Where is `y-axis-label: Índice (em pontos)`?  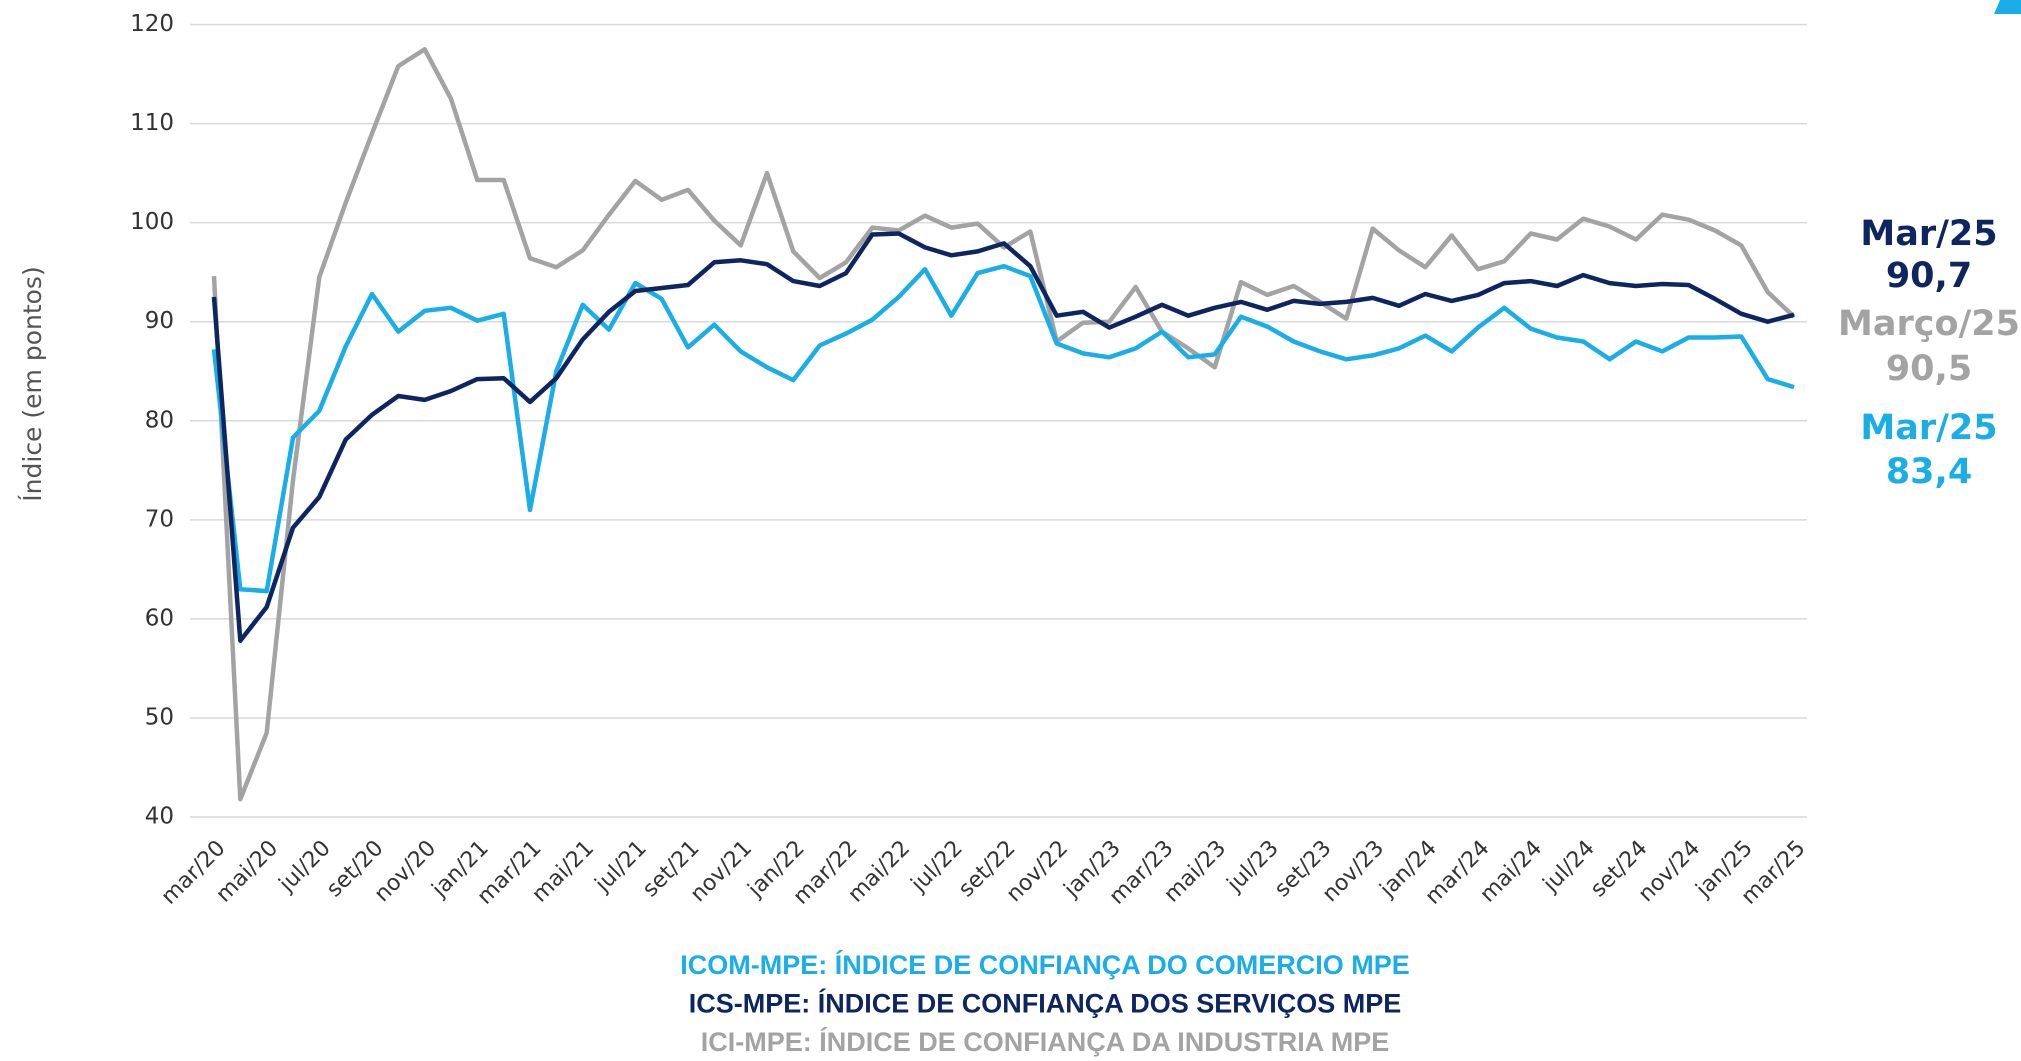
y-axis-label: Índice (em pontos) is located at coordinates (32, 383).